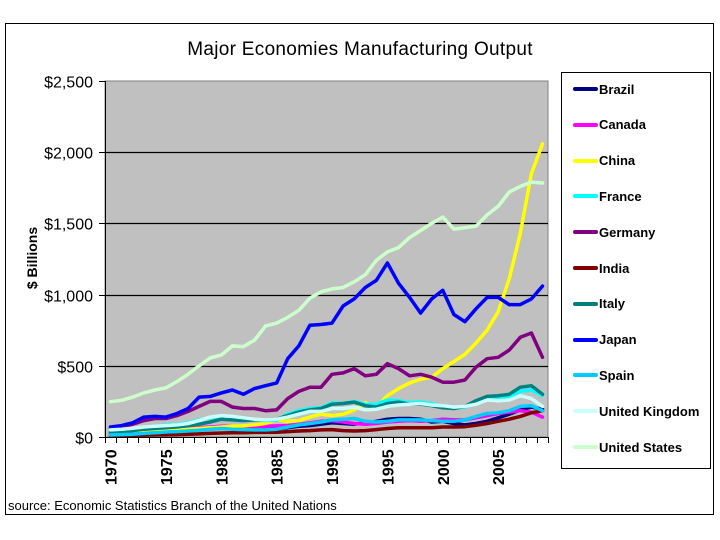 The image size is (720, 540). What do you see at coordinates (444, 467) in the screenshot?
I see `x-tick-label: 2000` at bounding box center [444, 467].